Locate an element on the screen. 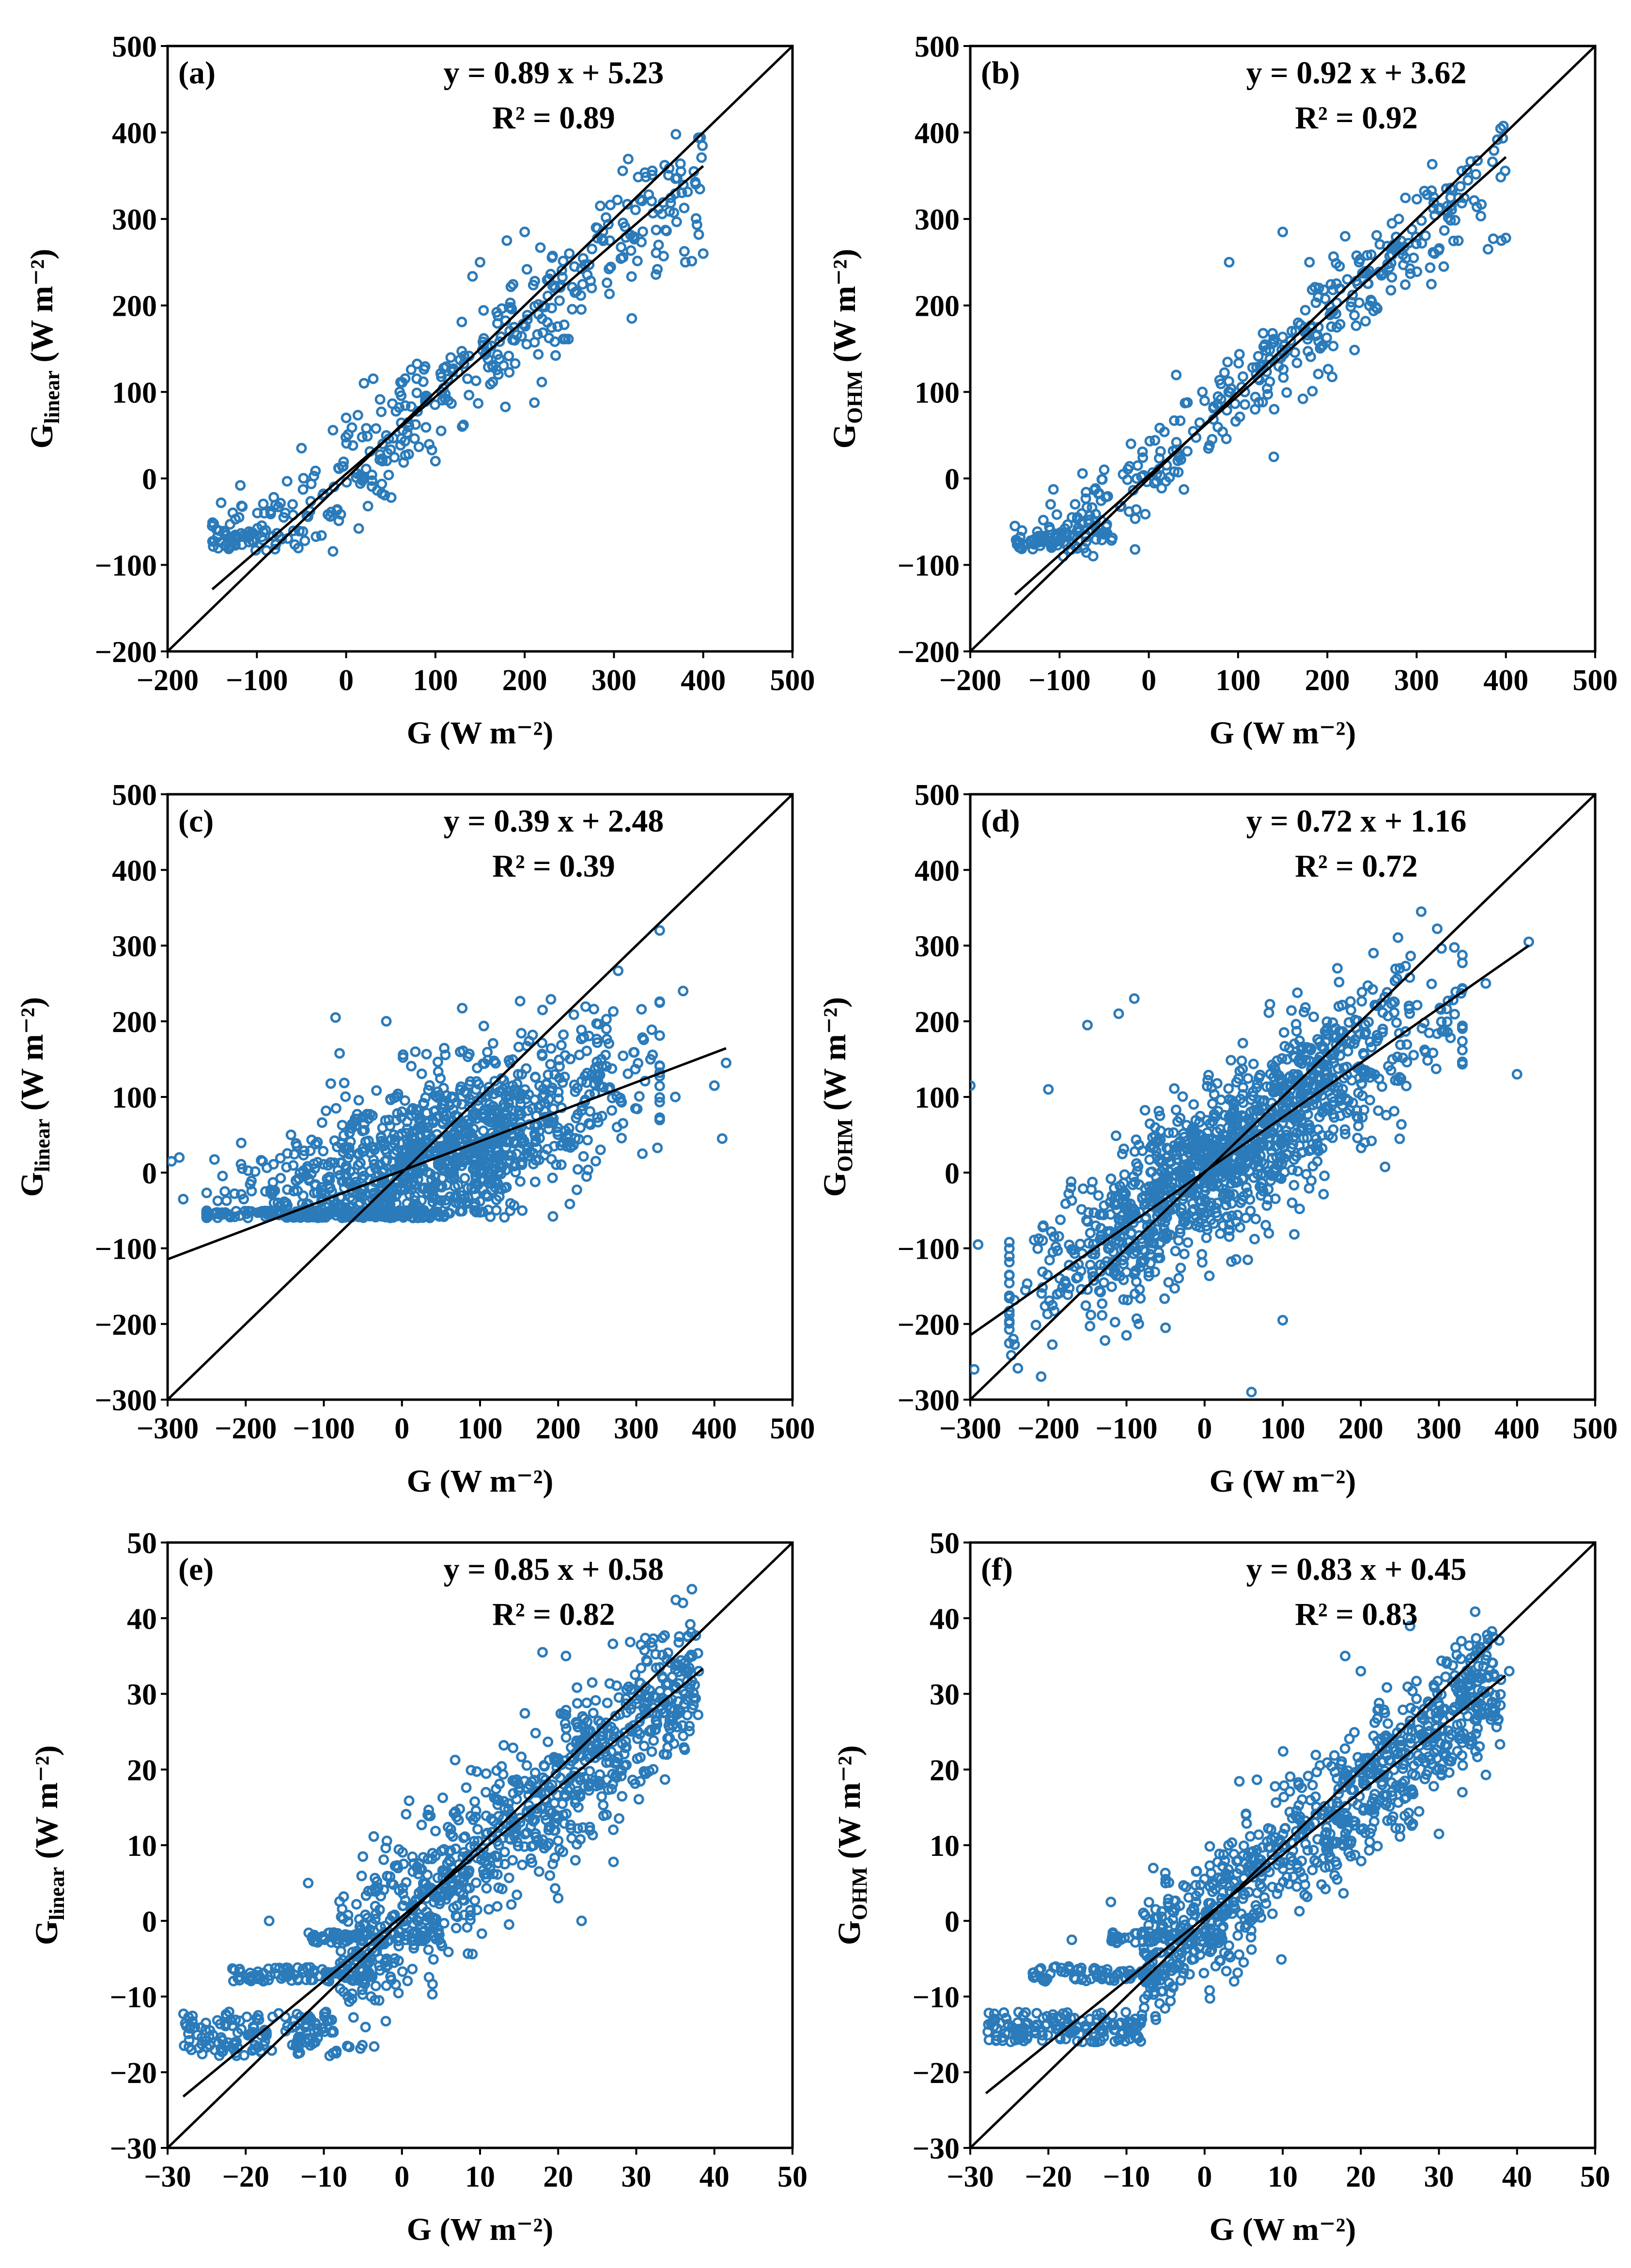 The image size is (1631, 2268). one-to-one-line is located at coordinates (480, 1845).